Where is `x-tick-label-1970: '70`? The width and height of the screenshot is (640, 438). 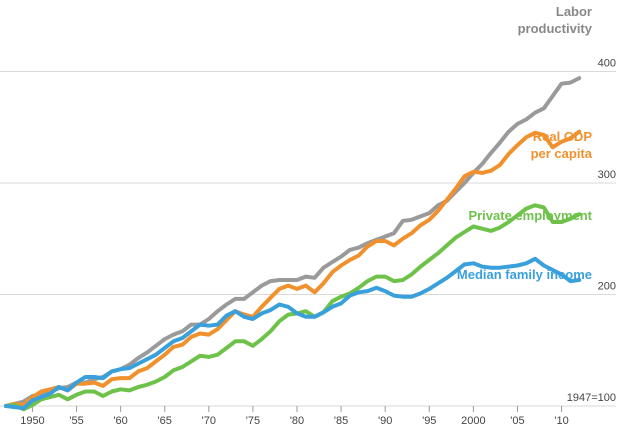 x-tick-label-1970: '70 is located at coordinates (209, 421).